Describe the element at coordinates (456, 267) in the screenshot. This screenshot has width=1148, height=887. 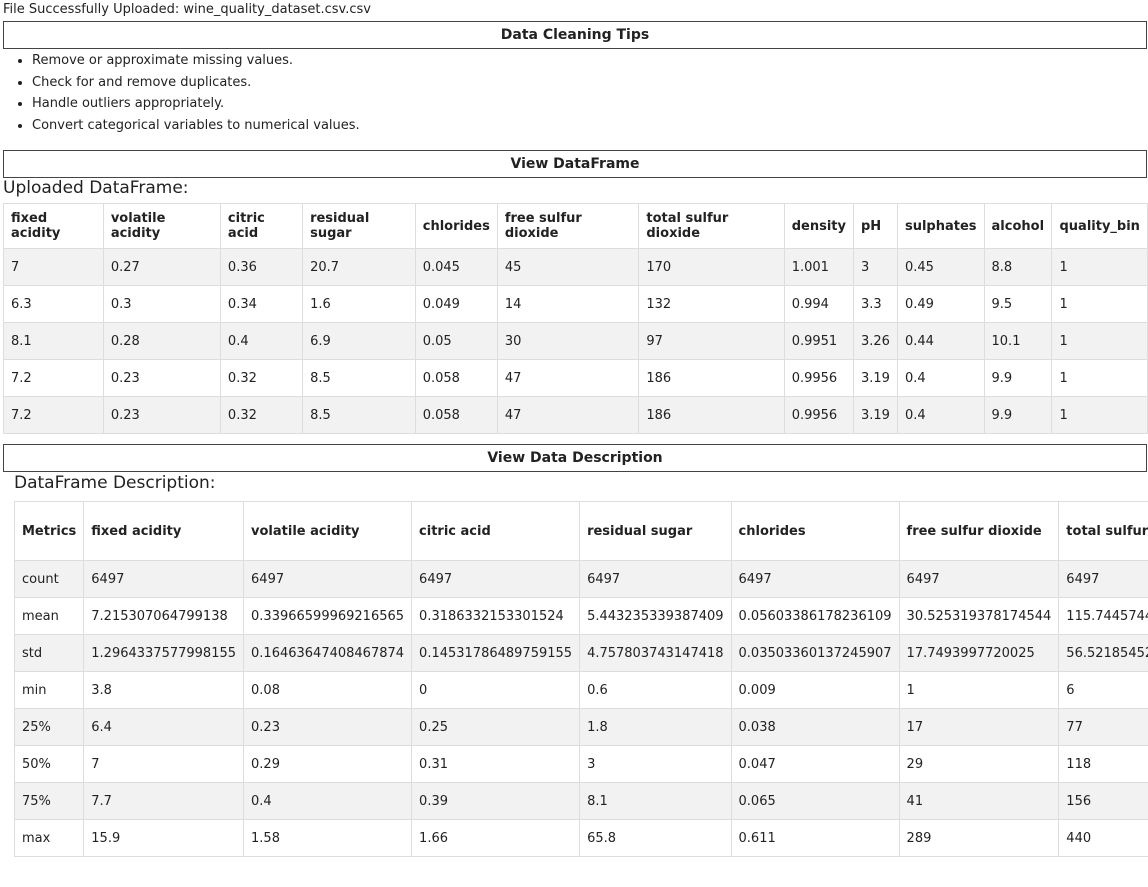
I see `table-cell: 0.045` at that location.